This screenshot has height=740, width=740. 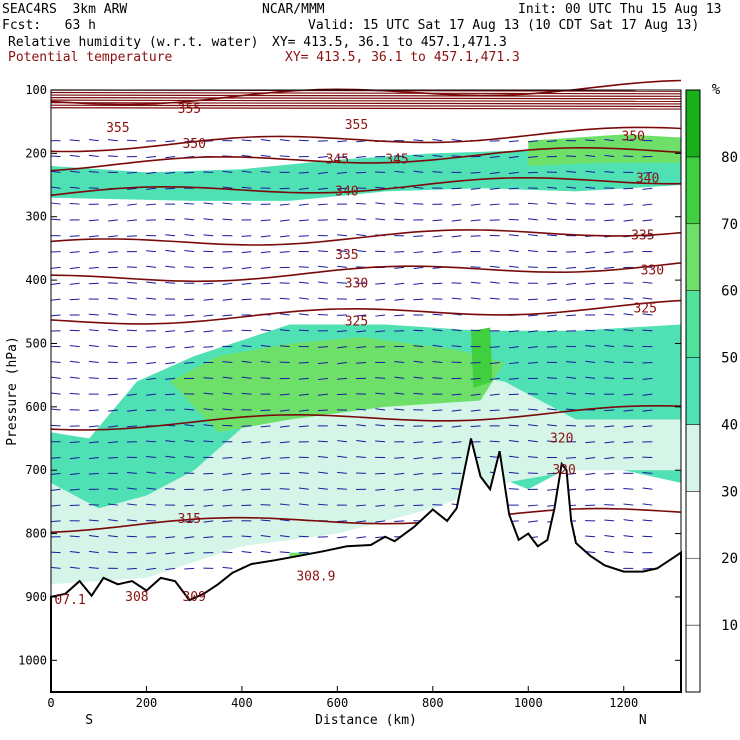 I want to click on y-tick-label: 100, so click(x=36, y=90).